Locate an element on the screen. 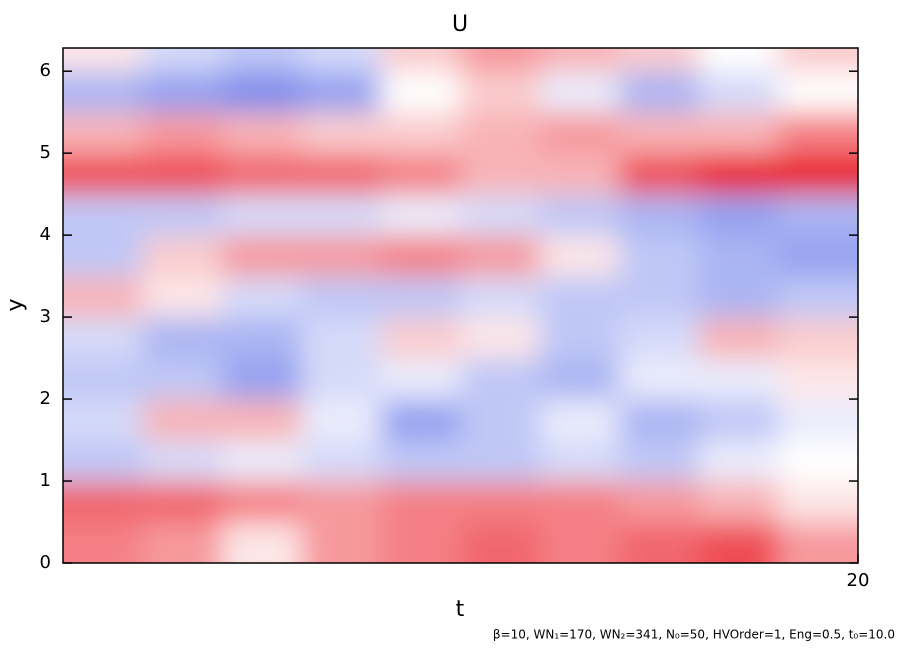 The image size is (904, 654). y-tick-label: 5 is located at coordinates (45, 152).